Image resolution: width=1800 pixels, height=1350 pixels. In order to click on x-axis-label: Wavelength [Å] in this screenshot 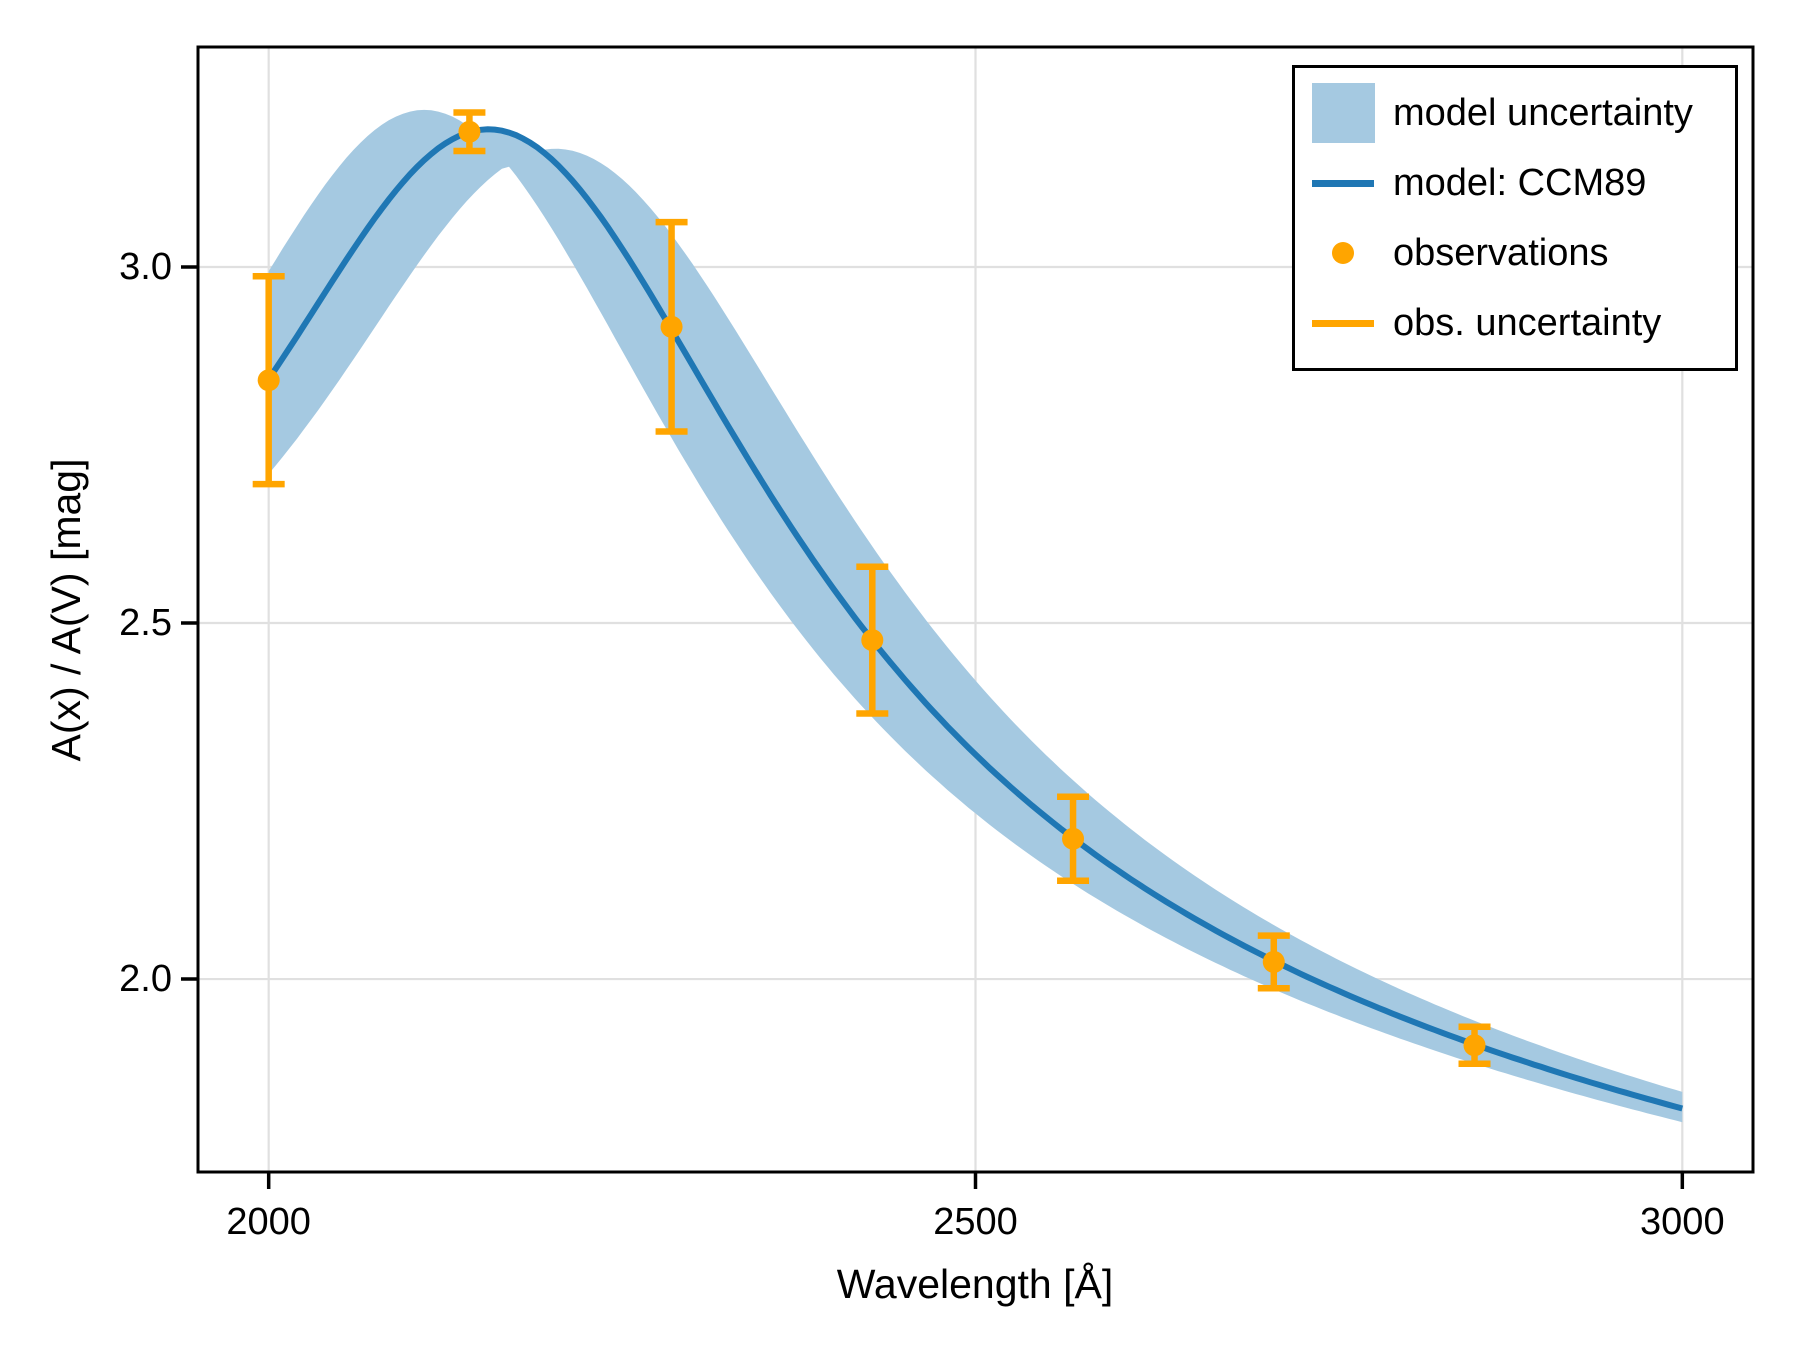, I will do `click(975, 1284)`.